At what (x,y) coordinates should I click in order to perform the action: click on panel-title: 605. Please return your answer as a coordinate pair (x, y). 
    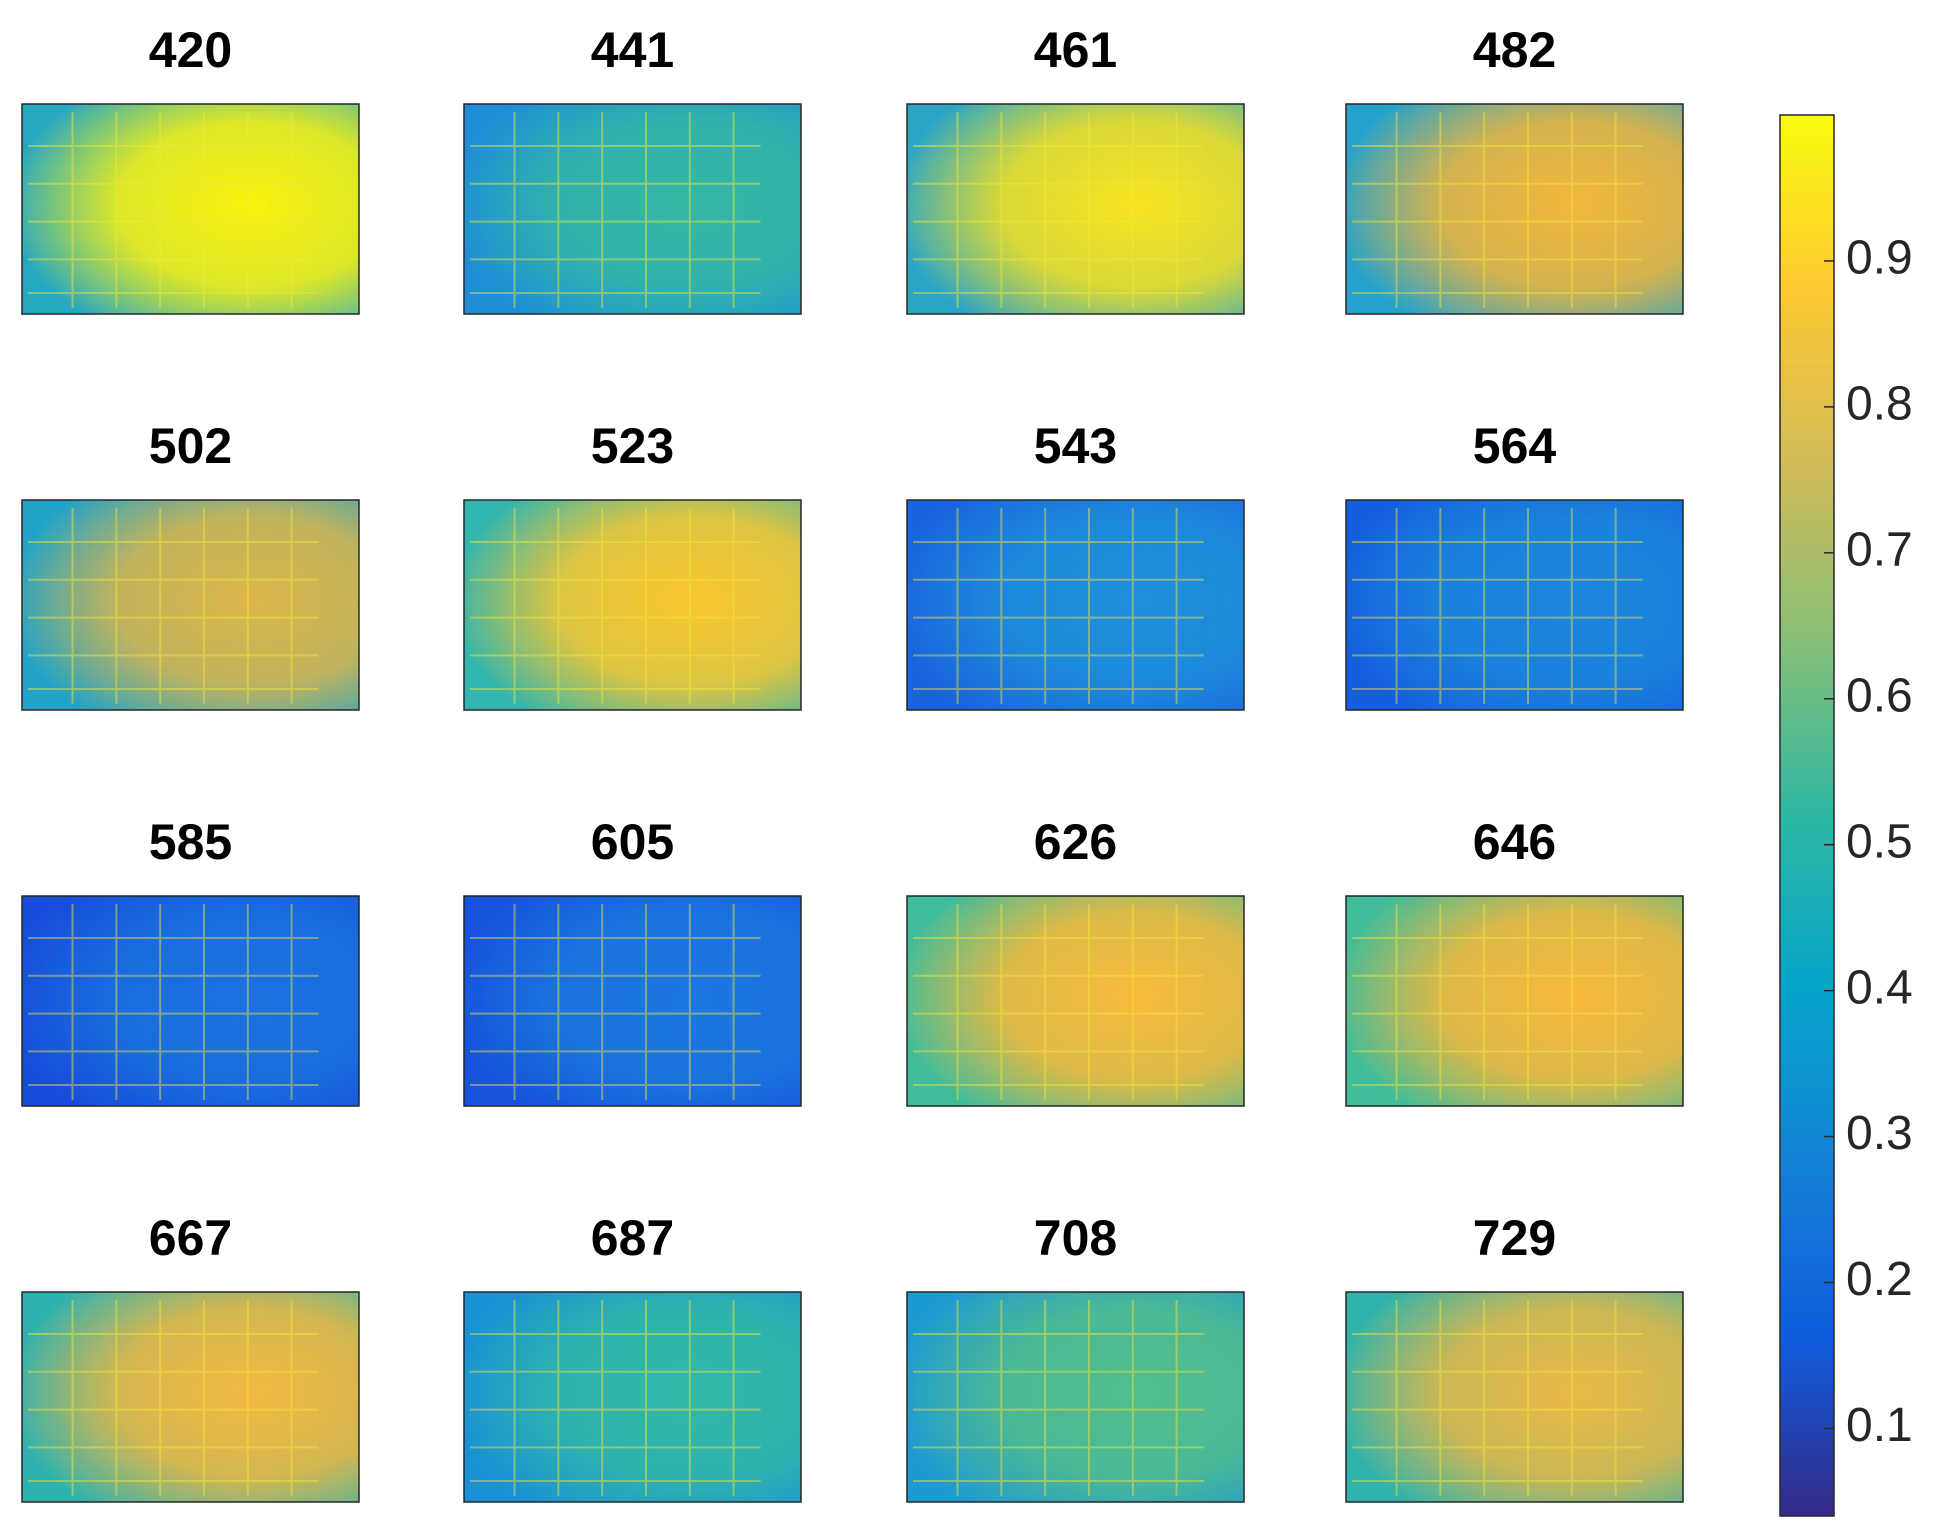
    Looking at the image, I should click on (632, 842).